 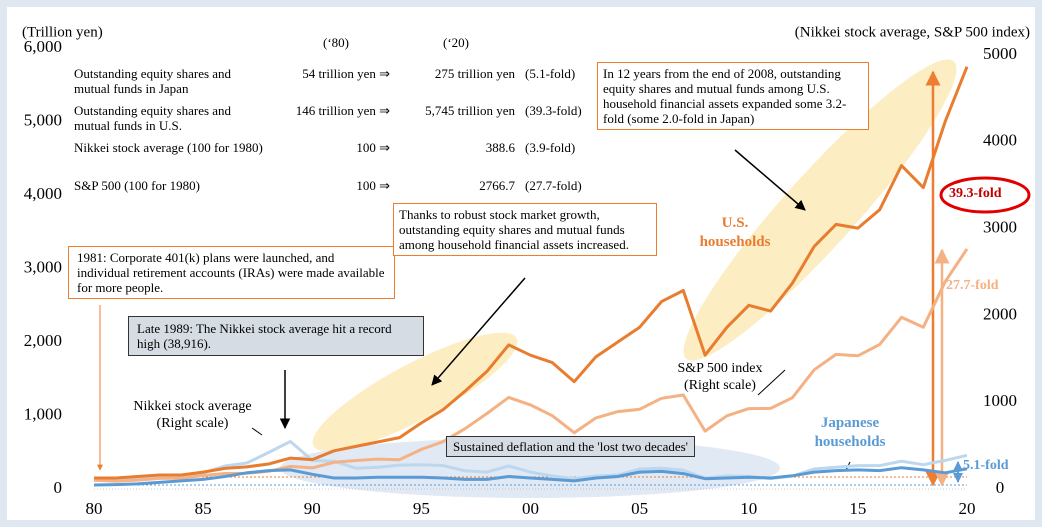 I want to click on x-tick-label: 90, so click(x=312, y=508).